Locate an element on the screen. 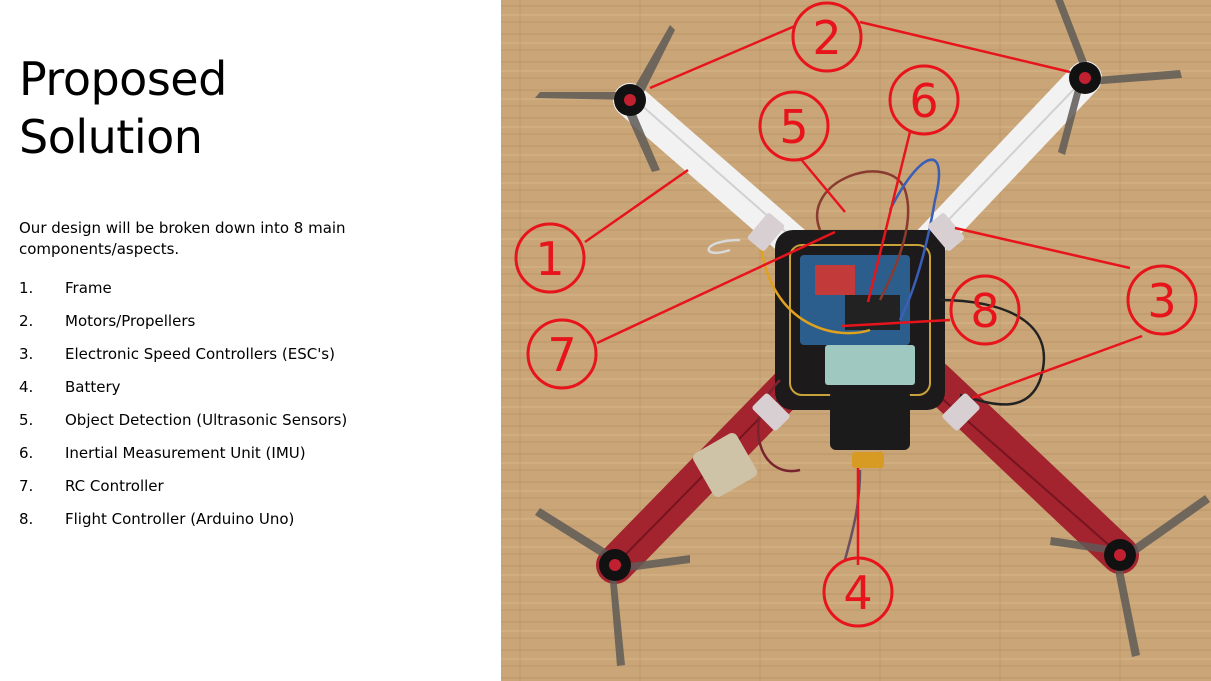 This screenshot has height=681, width=1211. list-number: 7. is located at coordinates (26, 485).